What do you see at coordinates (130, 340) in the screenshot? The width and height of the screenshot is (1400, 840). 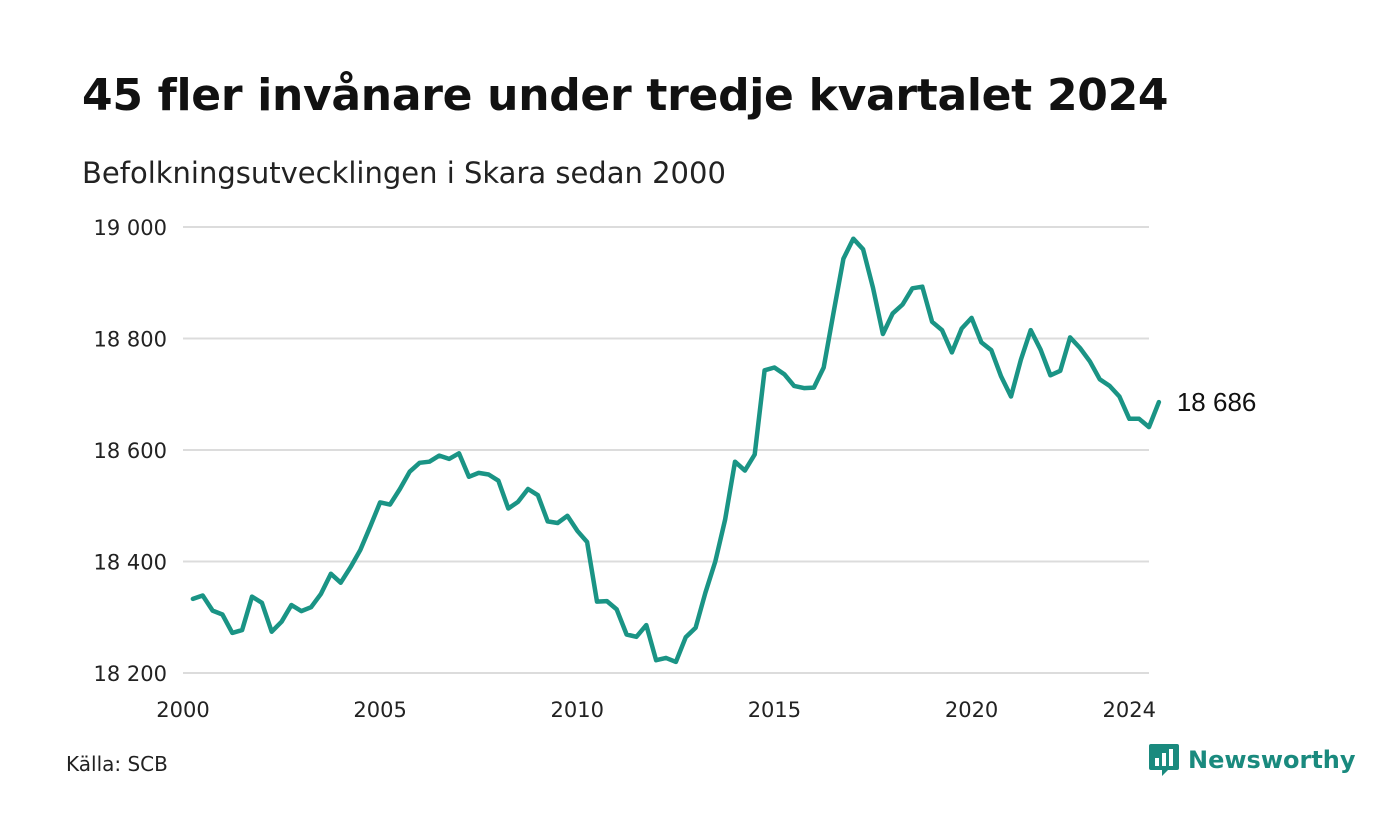 I see `y-tick-label: 18 800` at bounding box center [130, 340].